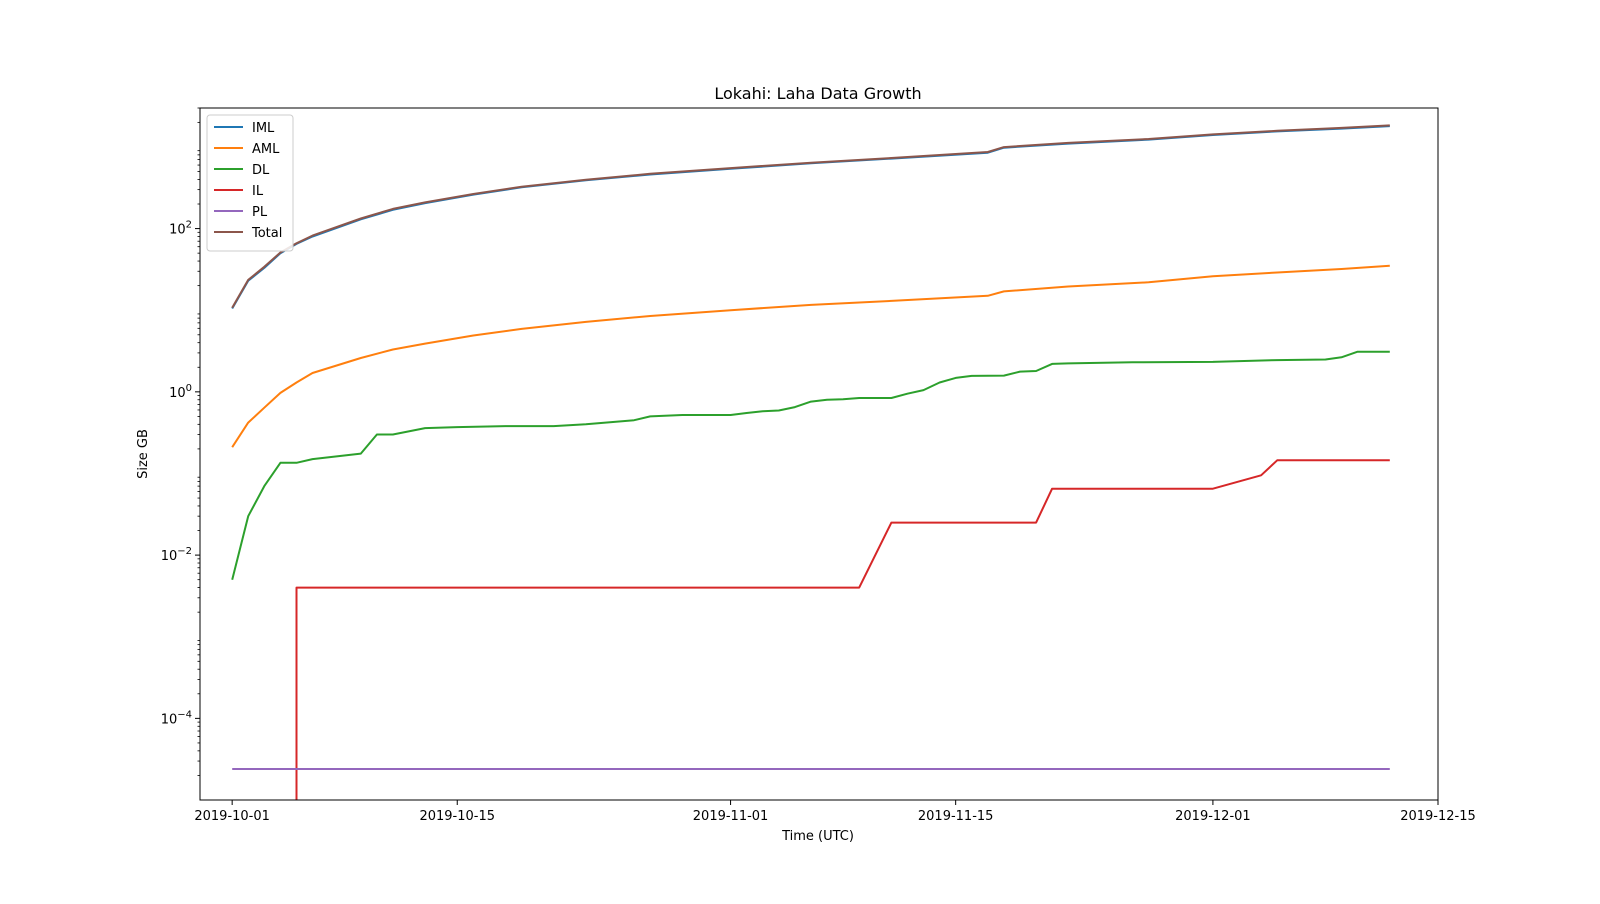  Describe the element at coordinates (457, 816) in the screenshot. I see `x-tick-label: 2019-10-15` at that location.